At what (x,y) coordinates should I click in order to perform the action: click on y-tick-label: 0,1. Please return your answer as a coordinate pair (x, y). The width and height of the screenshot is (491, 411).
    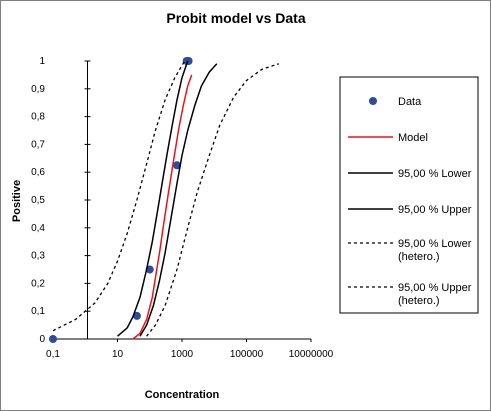
    Looking at the image, I should click on (38, 311).